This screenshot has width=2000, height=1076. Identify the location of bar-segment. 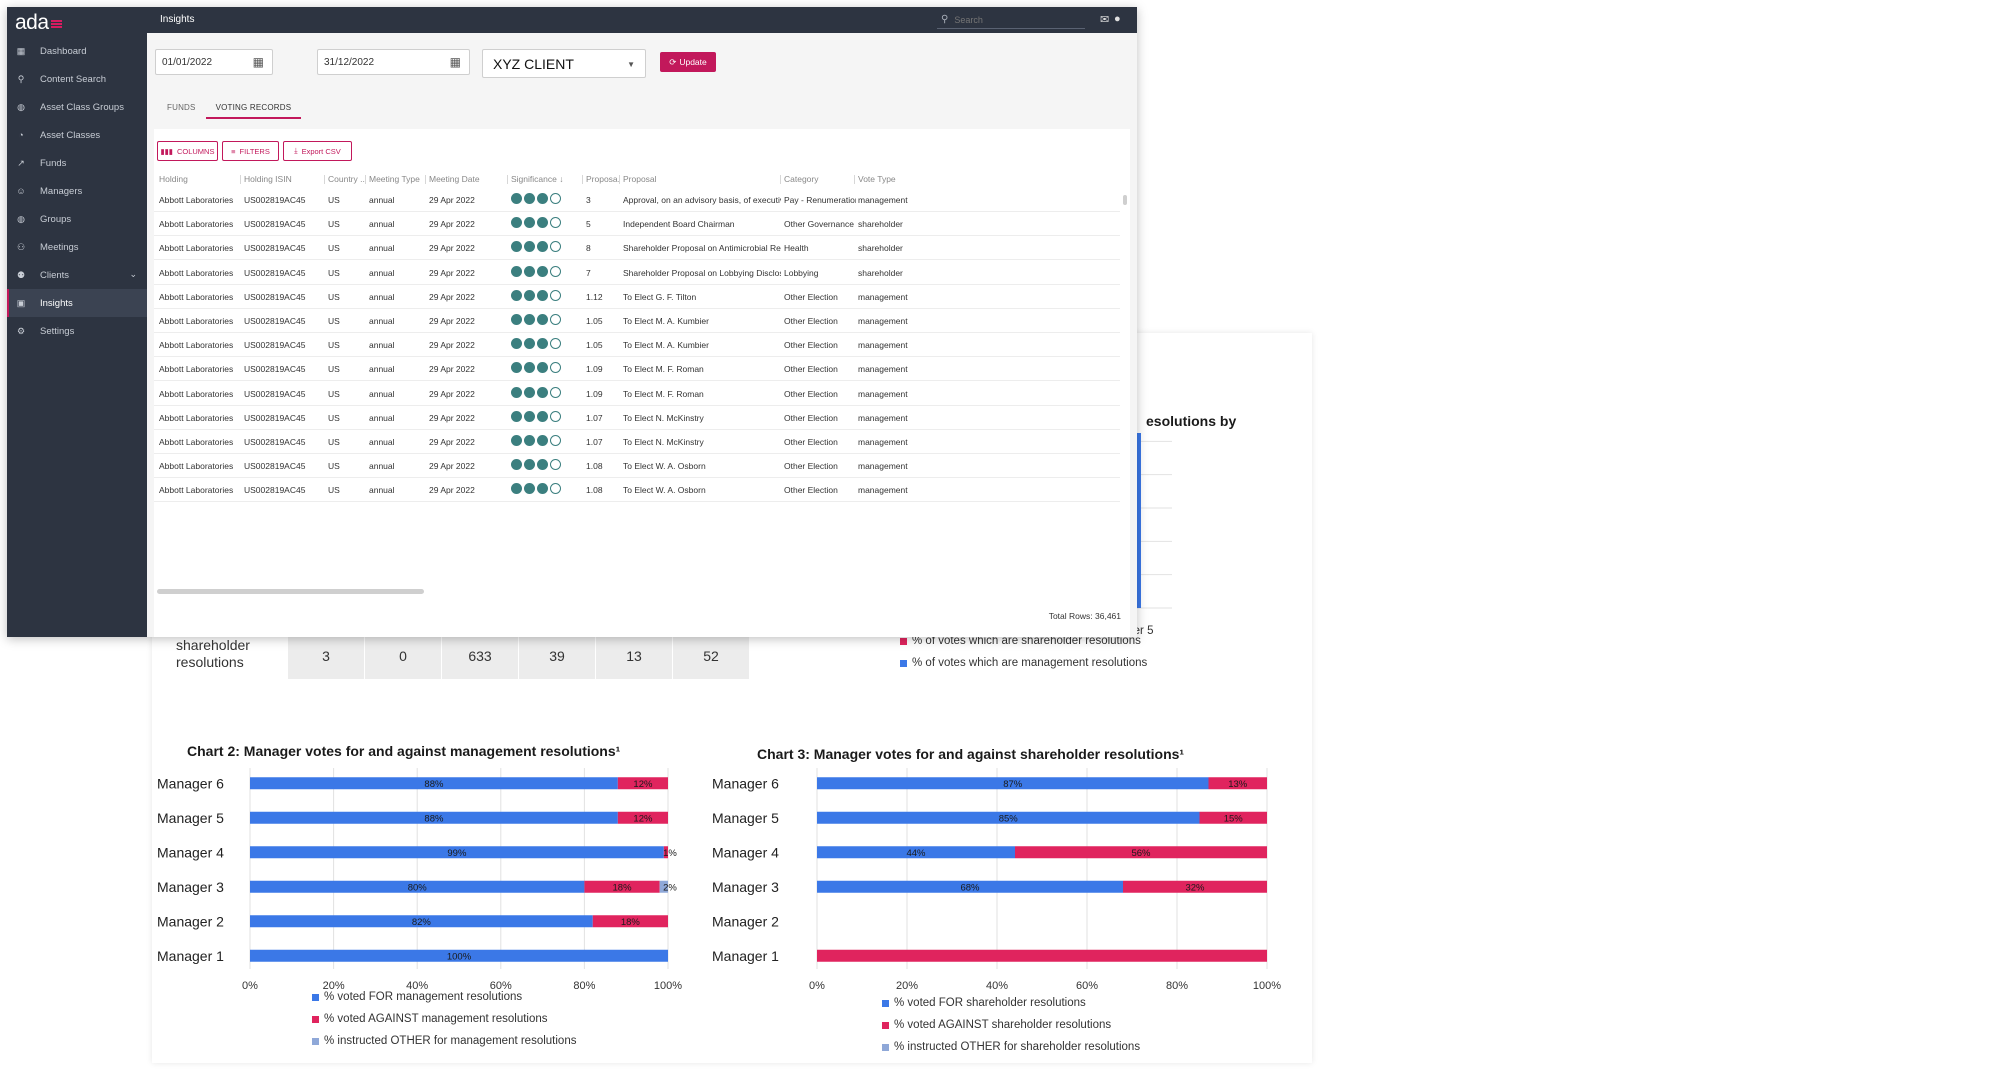
(1237, 783).